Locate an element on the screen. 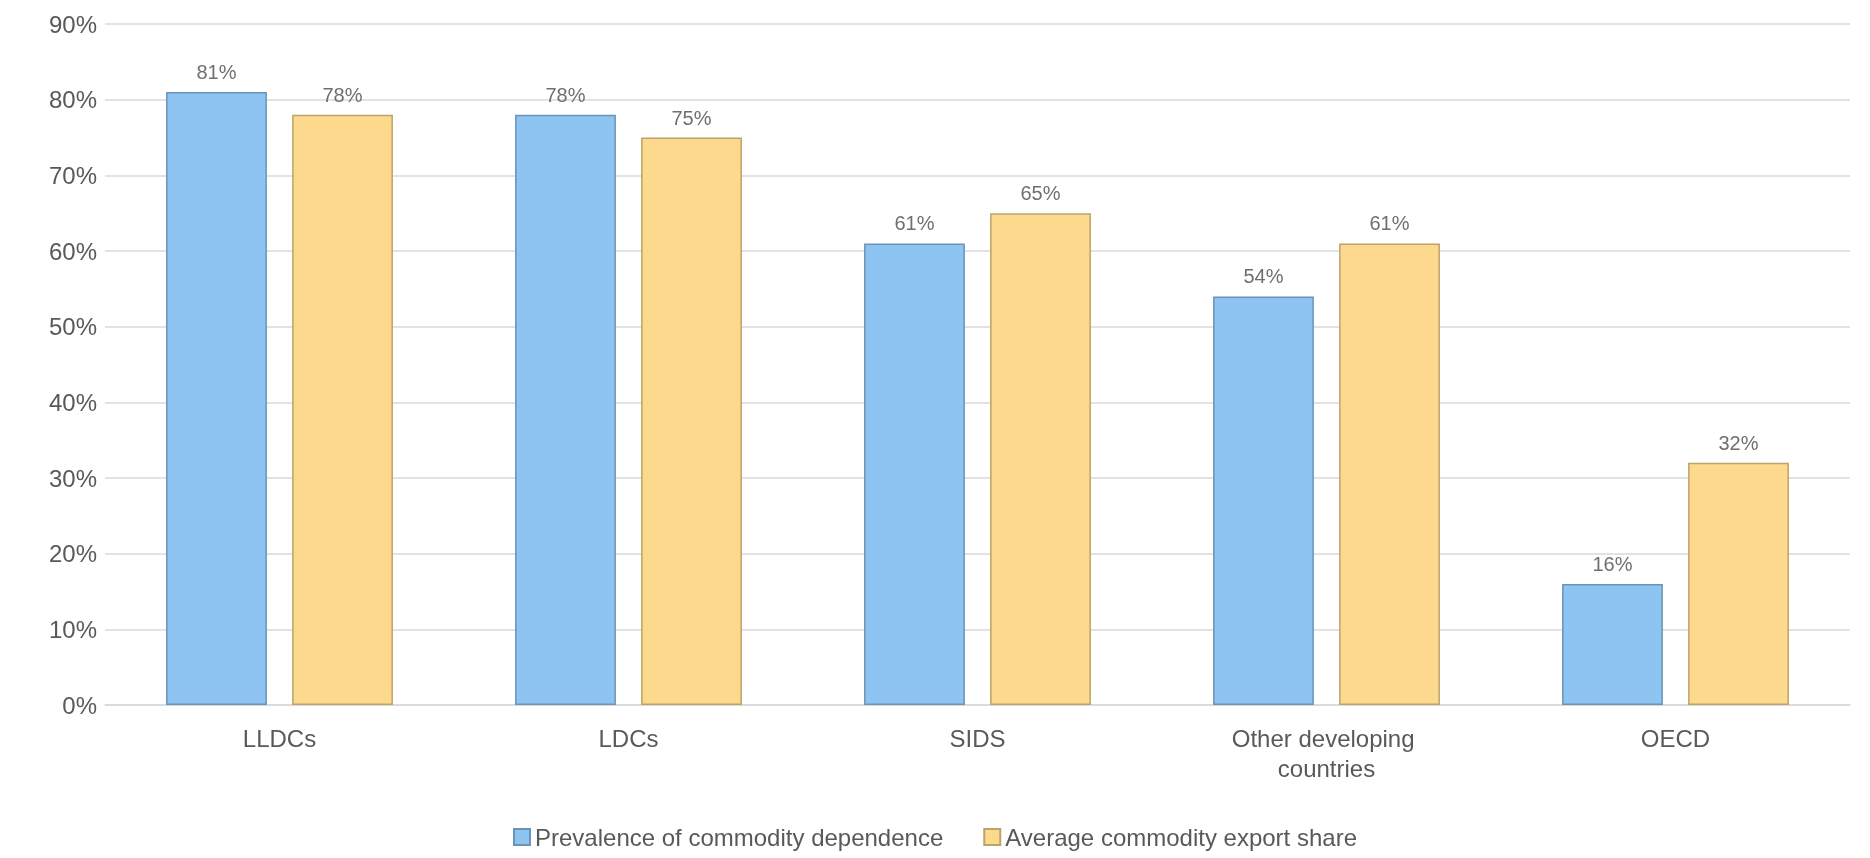 Image resolution: width=1870 pixels, height=858 pixels. y-tick-label: 60% is located at coordinates (72, 251).